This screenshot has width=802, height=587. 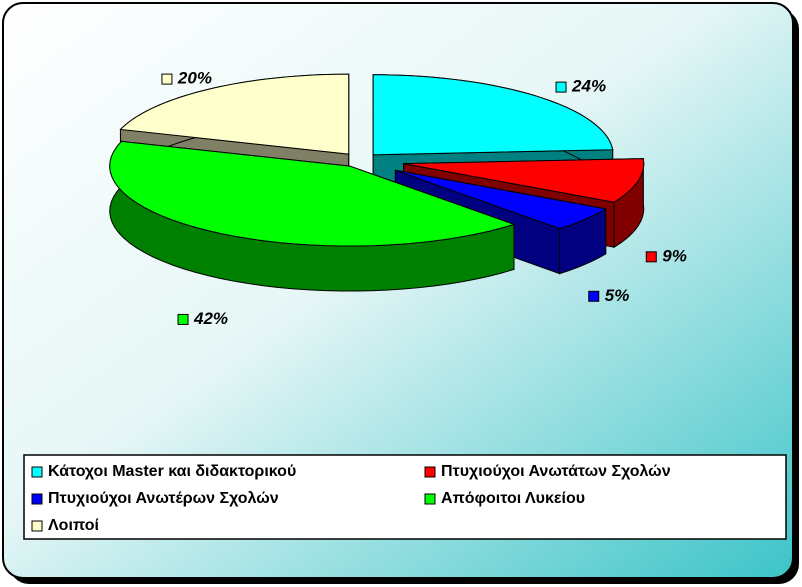 What do you see at coordinates (617, 295) in the screenshot?
I see `data-label: 5%` at bounding box center [617, 295].